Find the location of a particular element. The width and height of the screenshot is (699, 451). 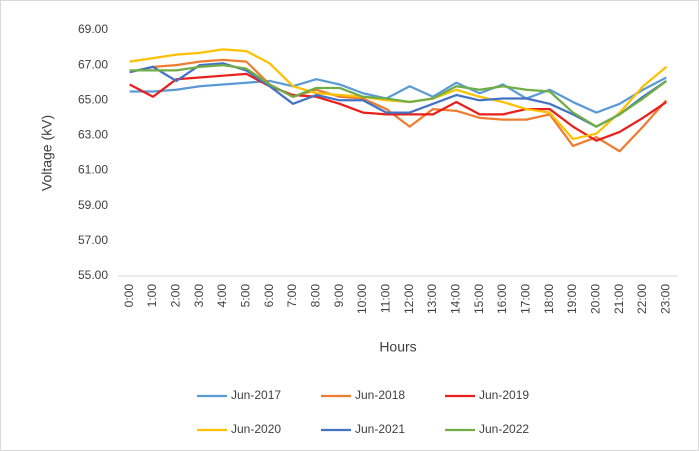

x-tick-label: 15:00 is located at coordinates (479, 299).